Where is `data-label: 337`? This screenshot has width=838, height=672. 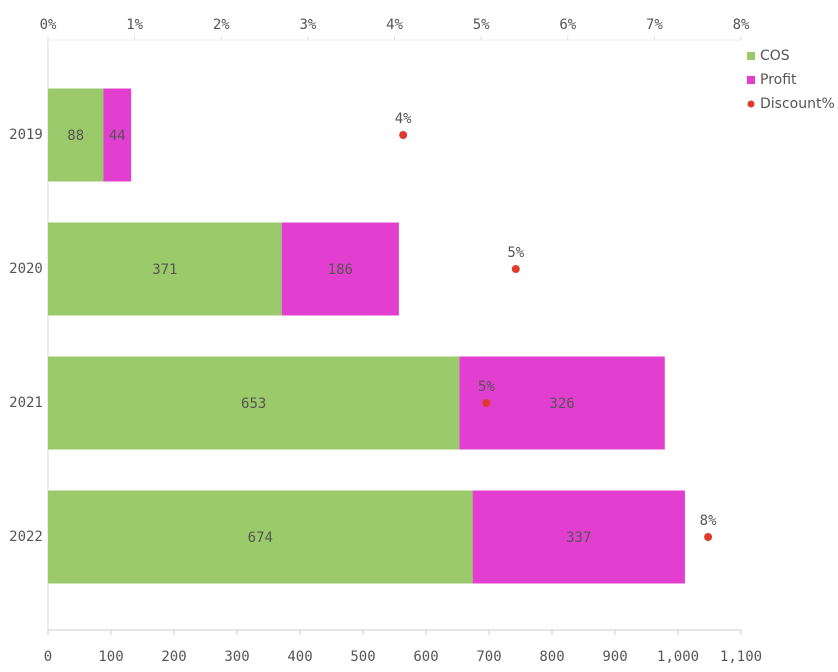 data-label: 337 is located at coordinates (578, 538).